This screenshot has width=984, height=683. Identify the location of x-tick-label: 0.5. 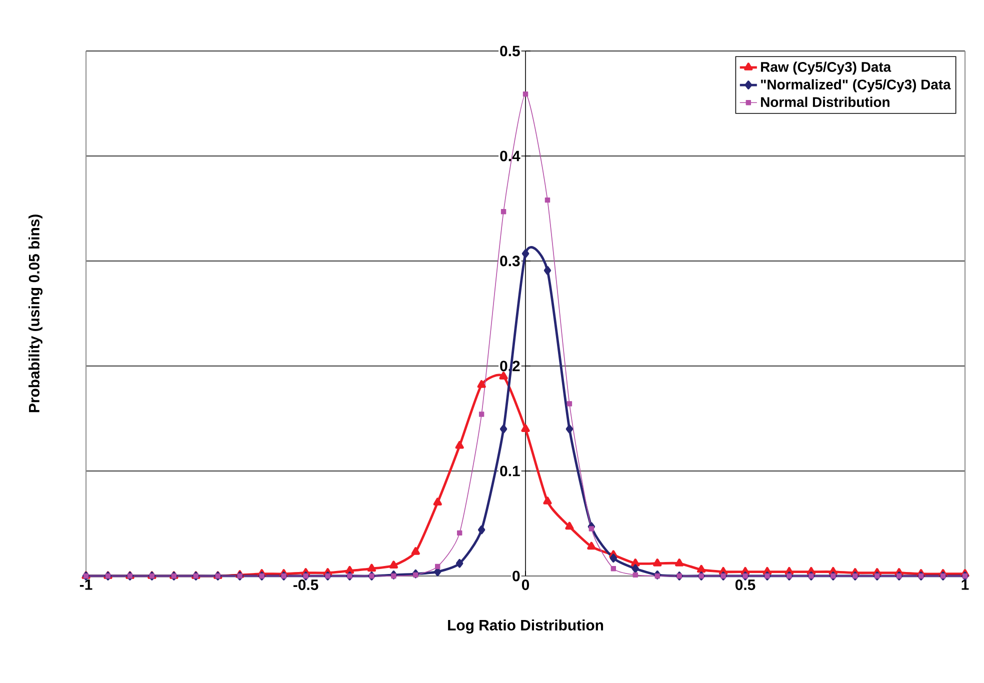
(745, 585).